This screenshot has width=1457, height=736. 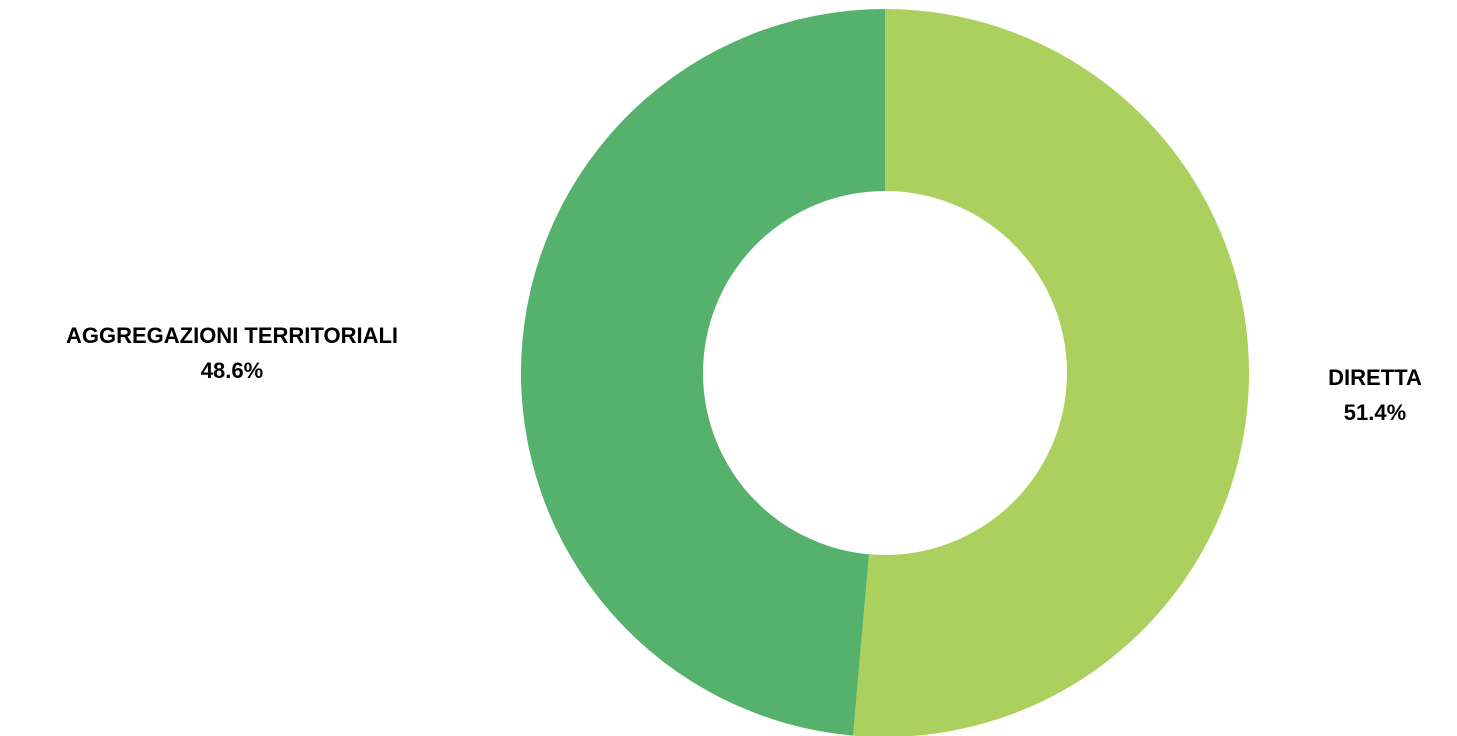 I want to click on slice-label-value: 51.4%, so click(x=1375, y=412).